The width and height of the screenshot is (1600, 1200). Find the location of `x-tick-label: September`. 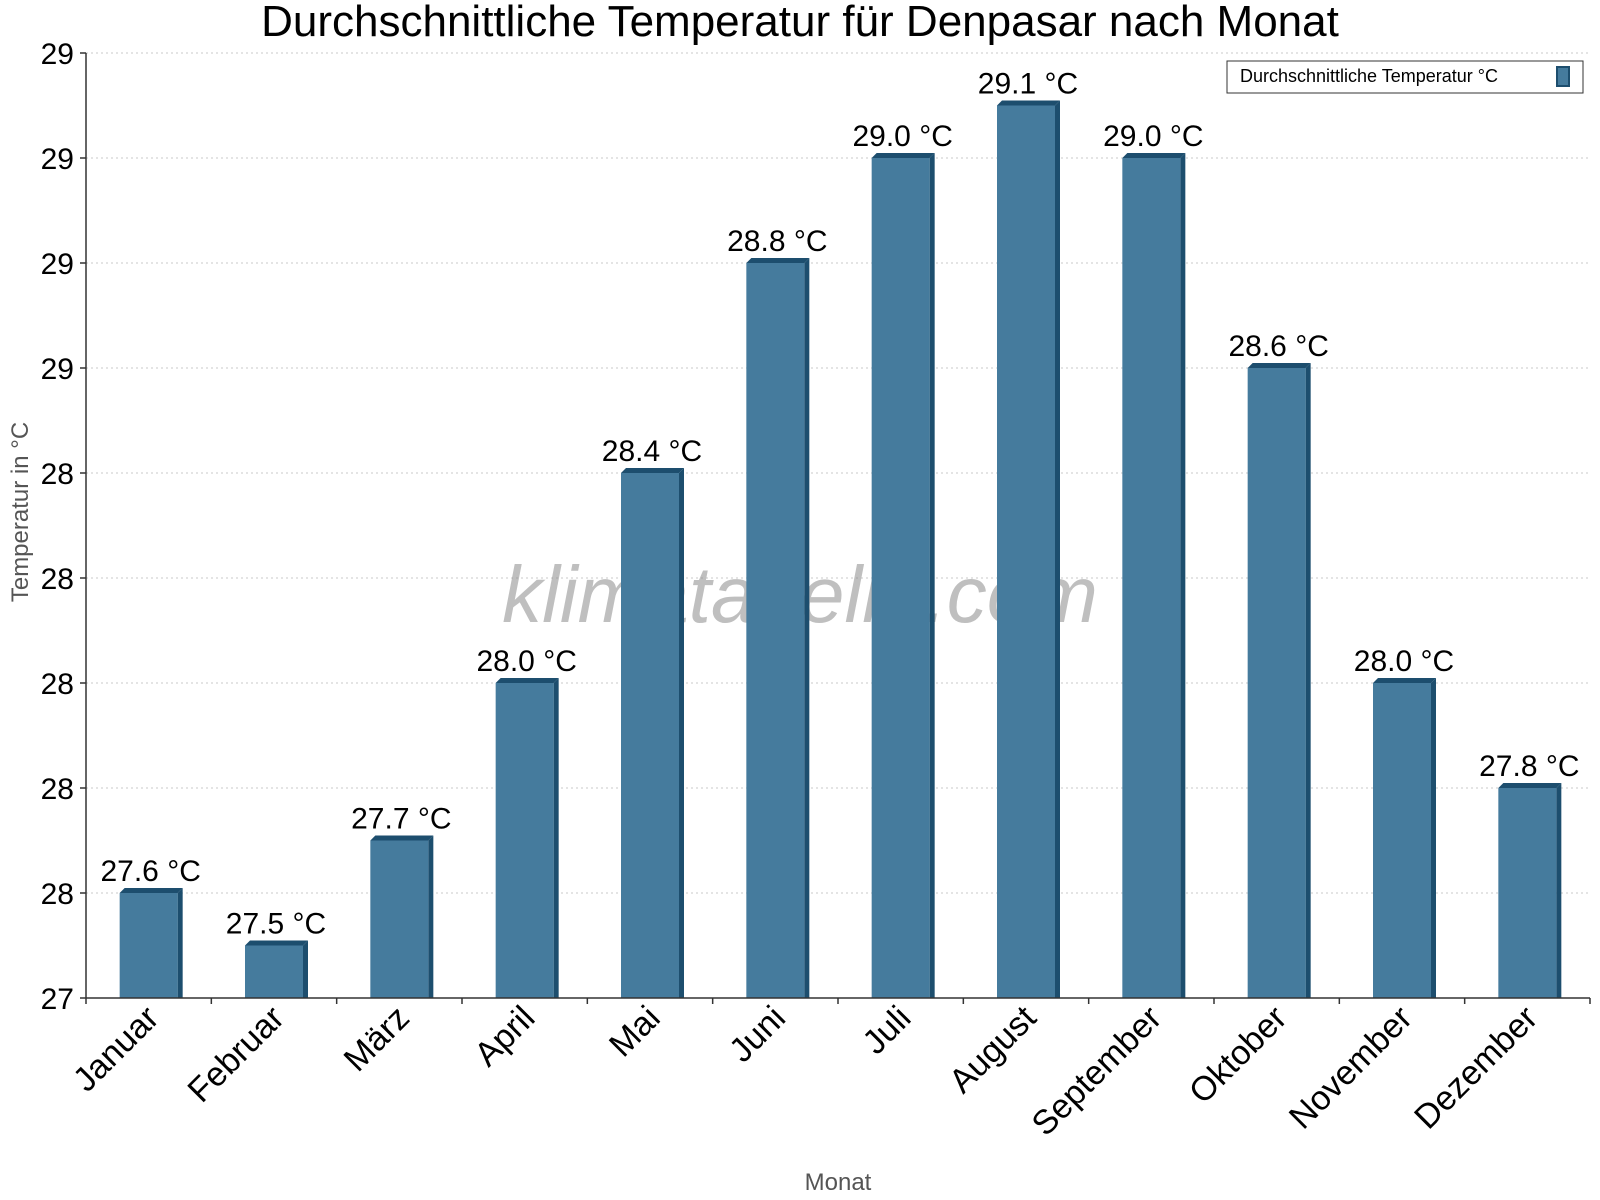

x-tick-label: September is located at coordinates (1097, 1071).